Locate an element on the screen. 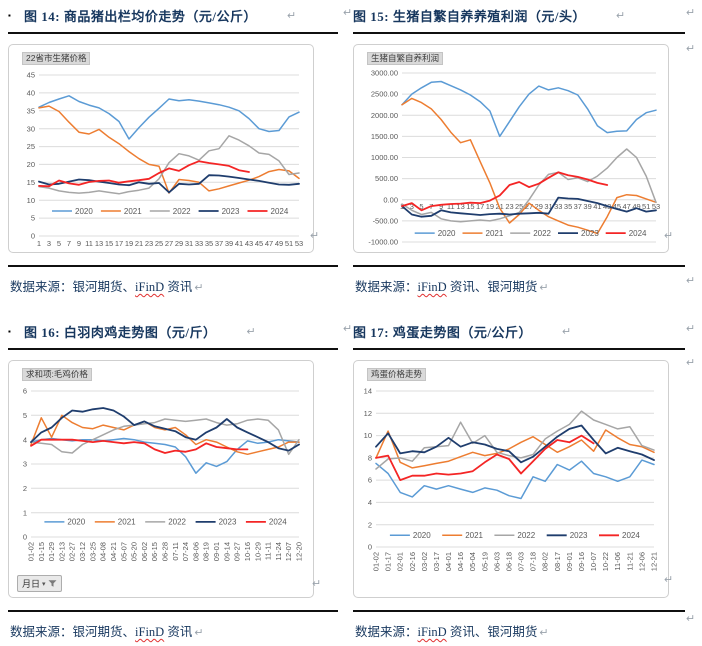 The height and width of the screenshot is (646, 702). source-text: 资讯、银河期货 is located at coordinates (492, 632).